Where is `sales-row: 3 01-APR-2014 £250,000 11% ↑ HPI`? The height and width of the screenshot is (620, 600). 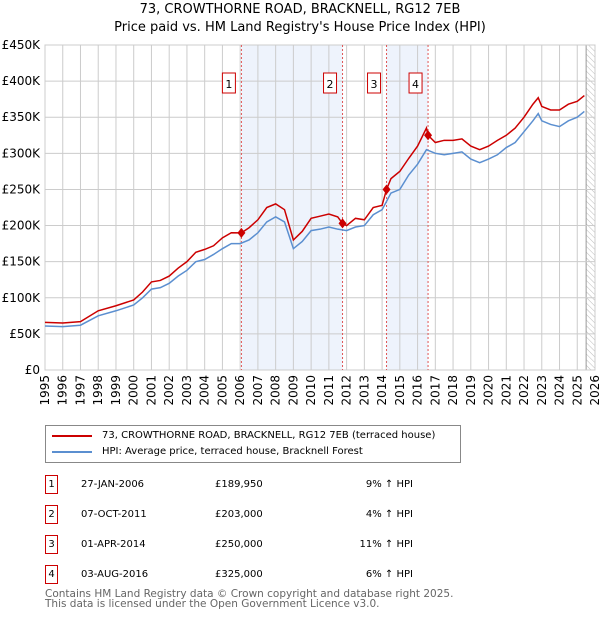 sales-row: 3 01-APR-2014 £250,000 11% ↑ HPI is located at coordinates (245, 545).